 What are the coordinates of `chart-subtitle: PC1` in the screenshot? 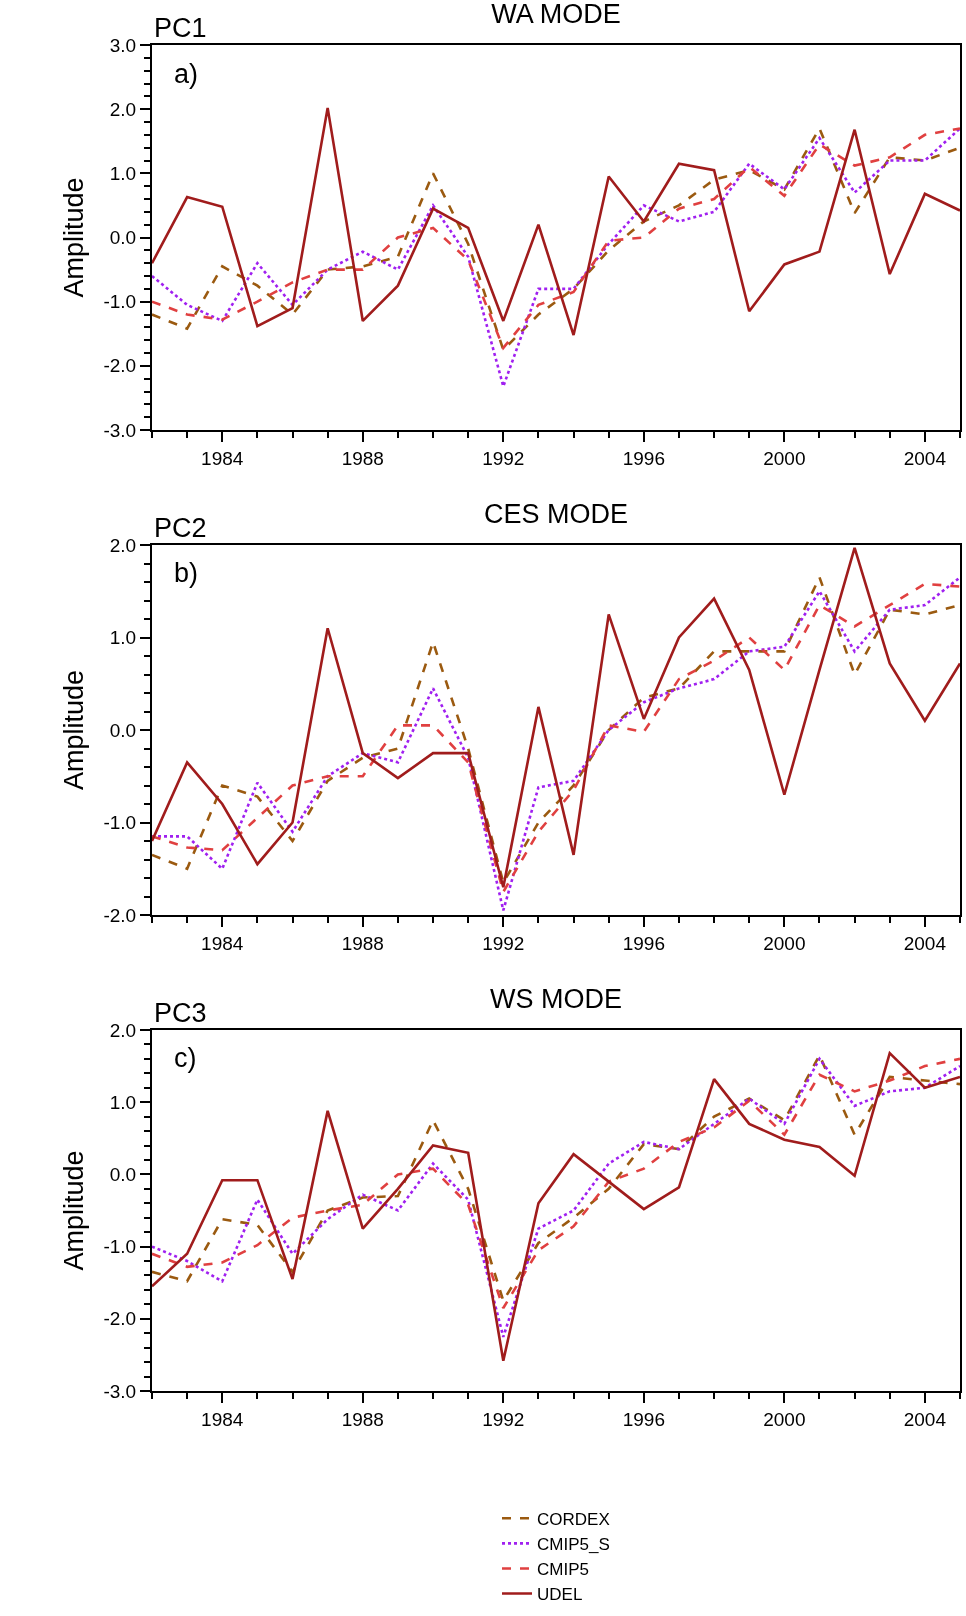 It's located at (180, 28).